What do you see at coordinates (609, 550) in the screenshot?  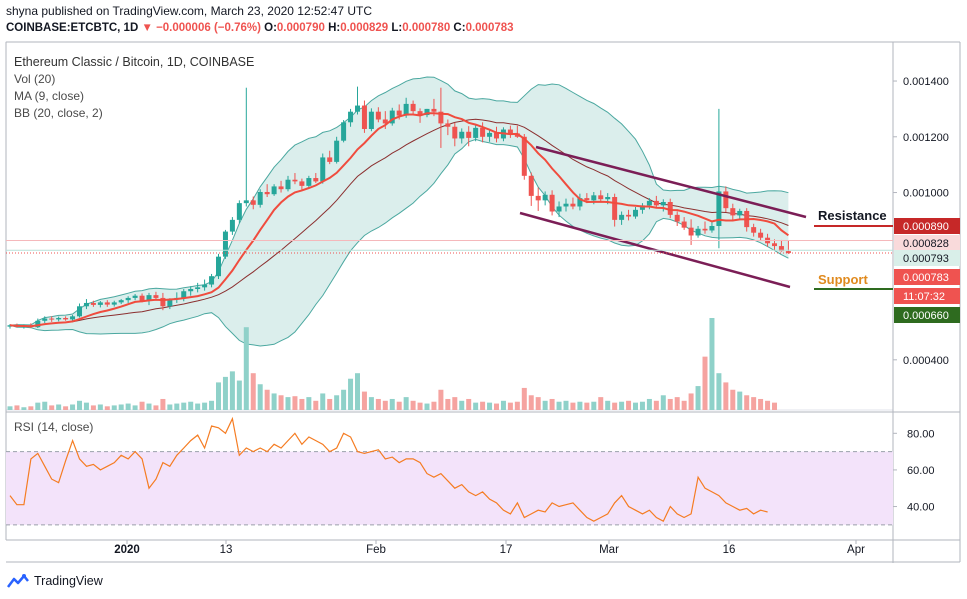 I see `x-tick-label: Mar` at bounding box center [609, 550].